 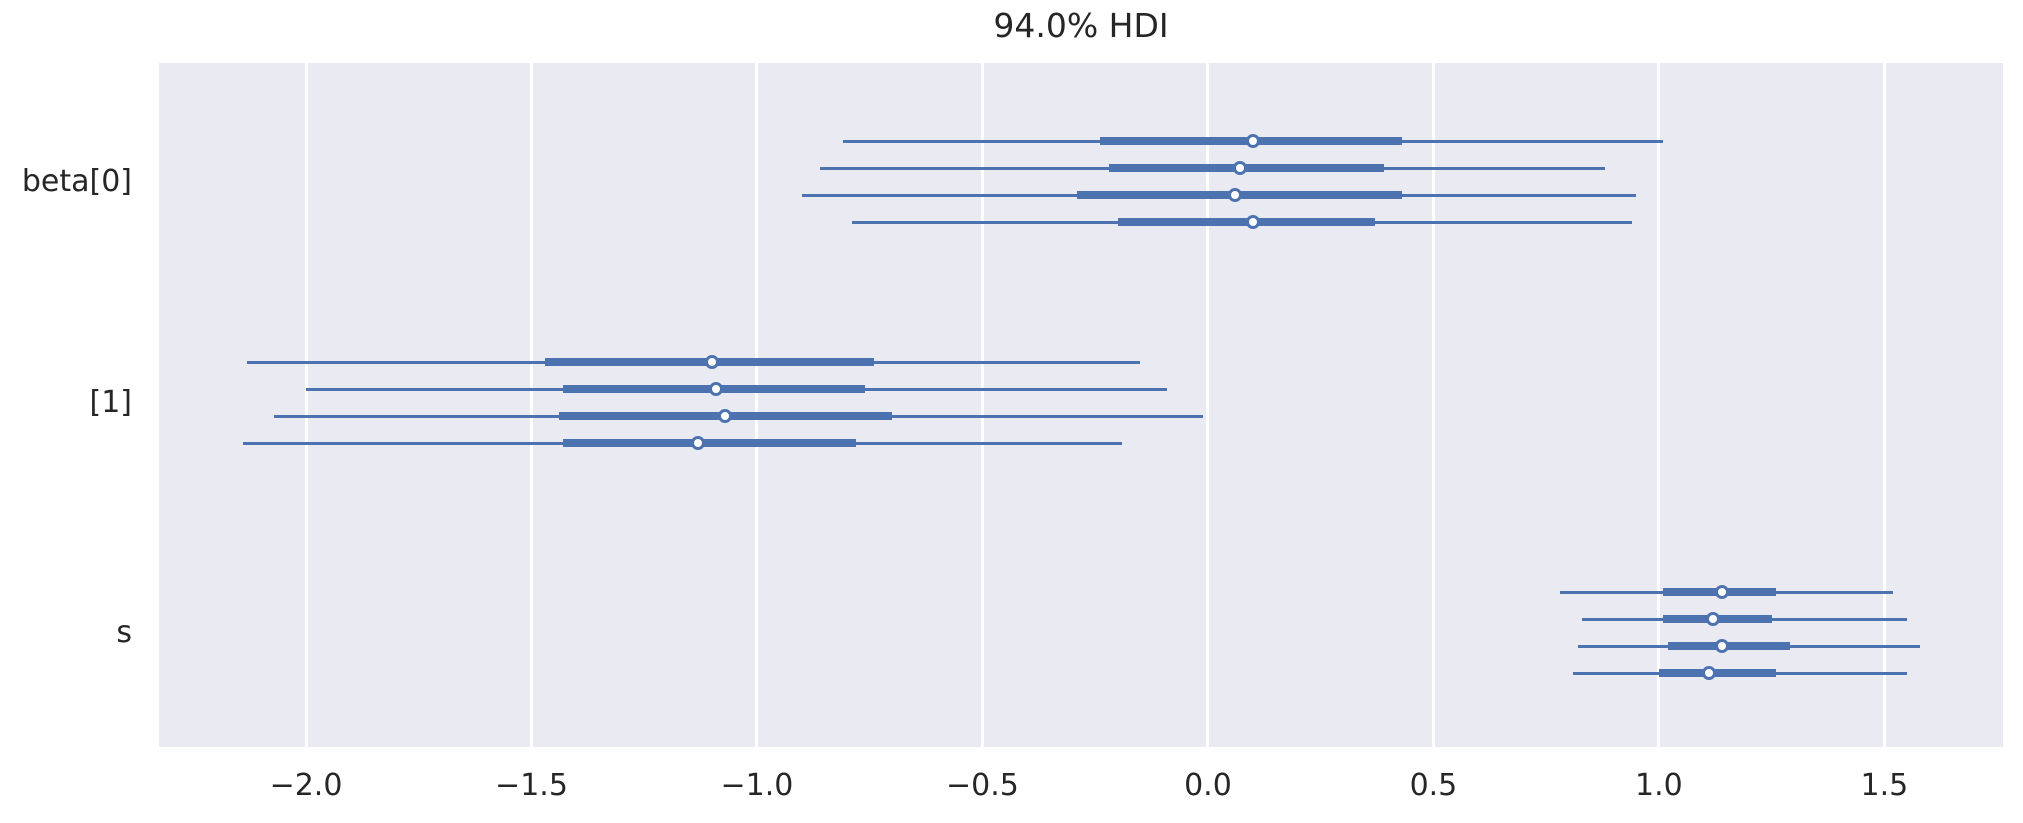 I want to click on plot-title: 94.0% HDI, so click(x=1081, y=25).